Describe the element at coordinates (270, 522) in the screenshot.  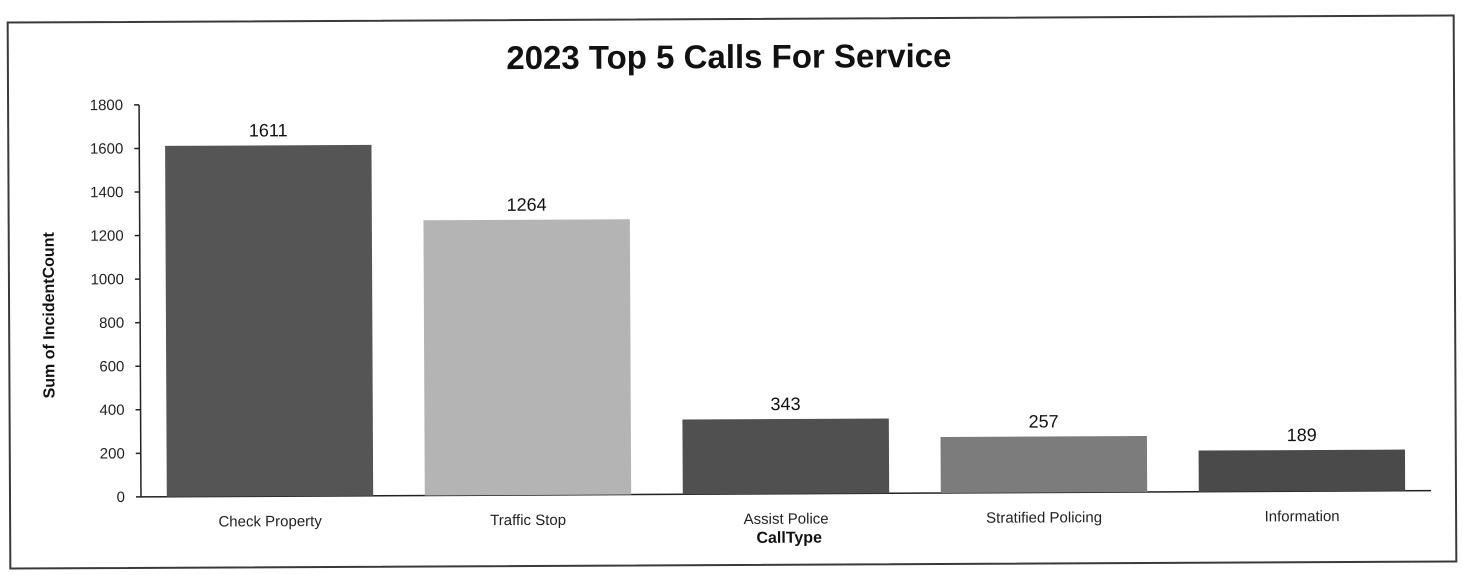
I see `category-label: Check Property` at that location.